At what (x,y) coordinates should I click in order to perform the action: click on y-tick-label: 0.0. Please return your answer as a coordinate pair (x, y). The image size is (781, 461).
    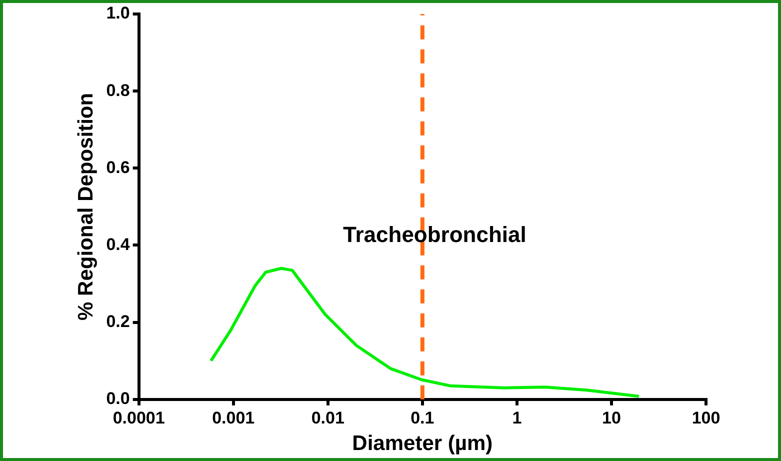
    Looking at the image, I should click on (118, 398).